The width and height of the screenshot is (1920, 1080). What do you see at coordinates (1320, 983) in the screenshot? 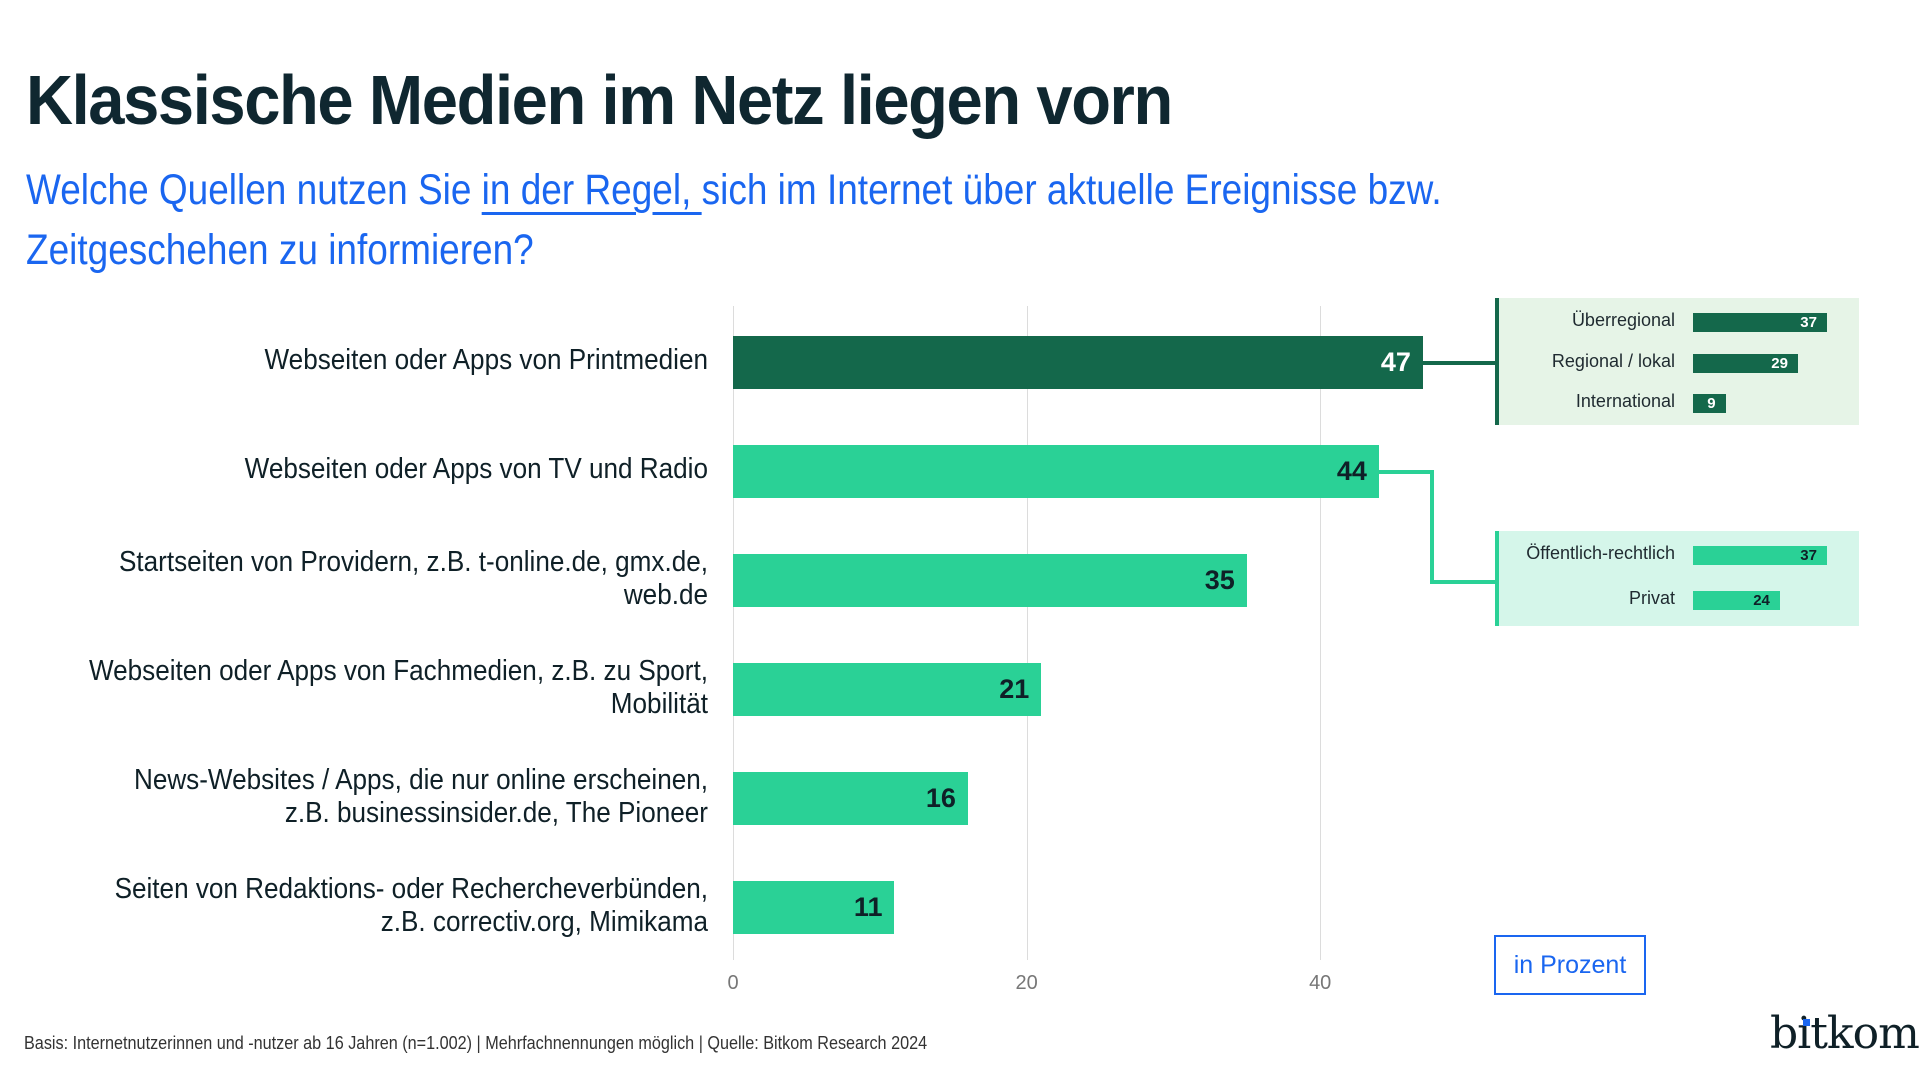
I see `x-tick-label: 40` at bounding box center [1320, 983].